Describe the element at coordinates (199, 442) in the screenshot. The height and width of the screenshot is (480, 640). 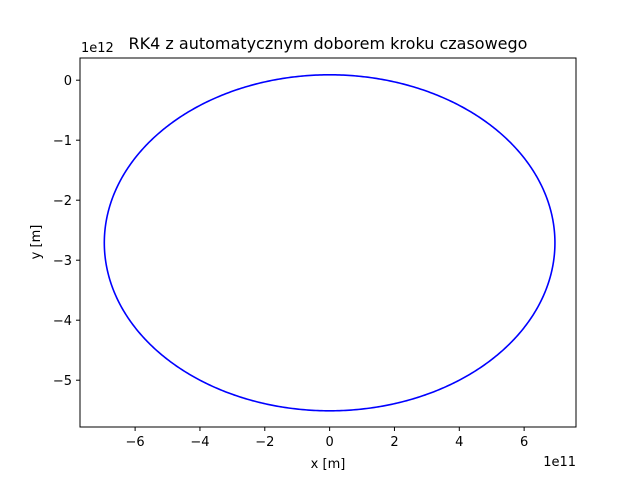
I see `x-tick-label: −4` at that location.